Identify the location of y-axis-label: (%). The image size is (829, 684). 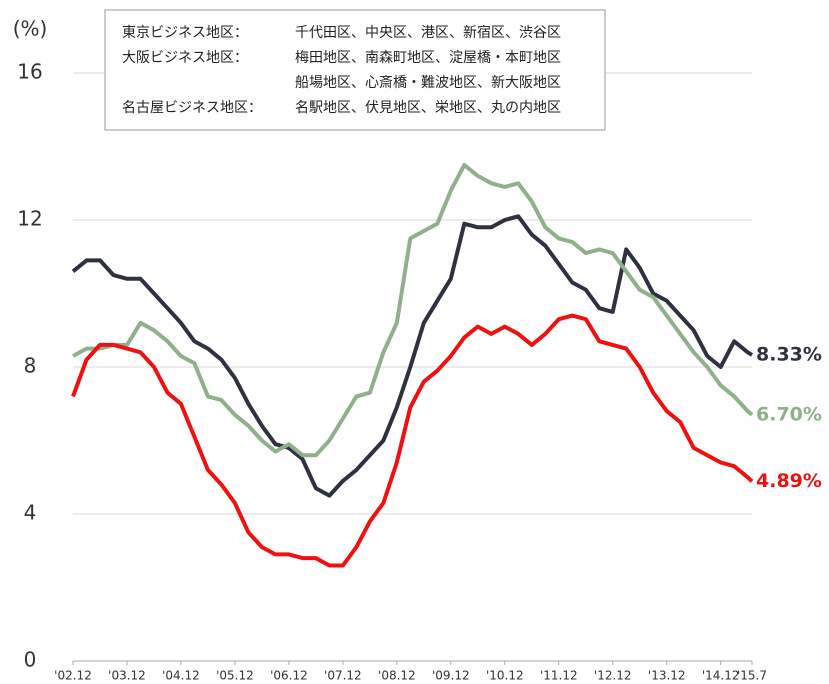
(30, 29).